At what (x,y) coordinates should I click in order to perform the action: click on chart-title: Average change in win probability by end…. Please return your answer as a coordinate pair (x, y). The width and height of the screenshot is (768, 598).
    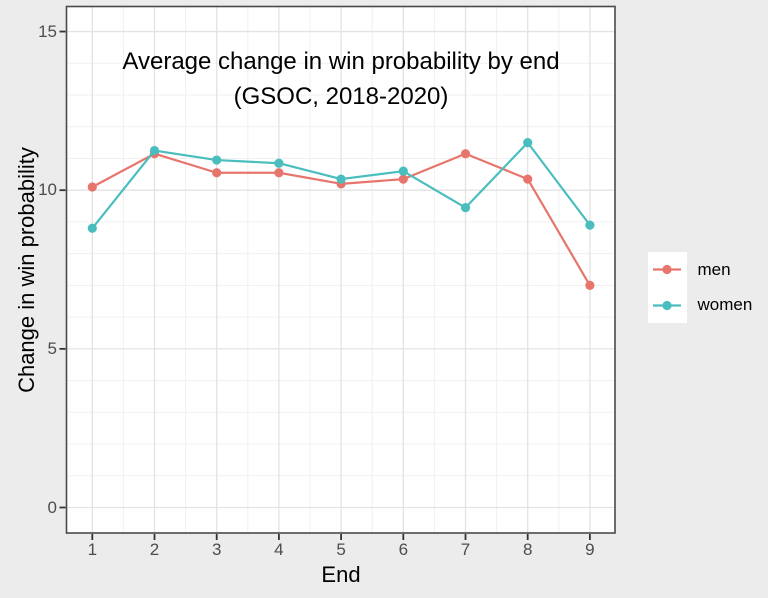
    Looking at the image, I should click on (341, 79).